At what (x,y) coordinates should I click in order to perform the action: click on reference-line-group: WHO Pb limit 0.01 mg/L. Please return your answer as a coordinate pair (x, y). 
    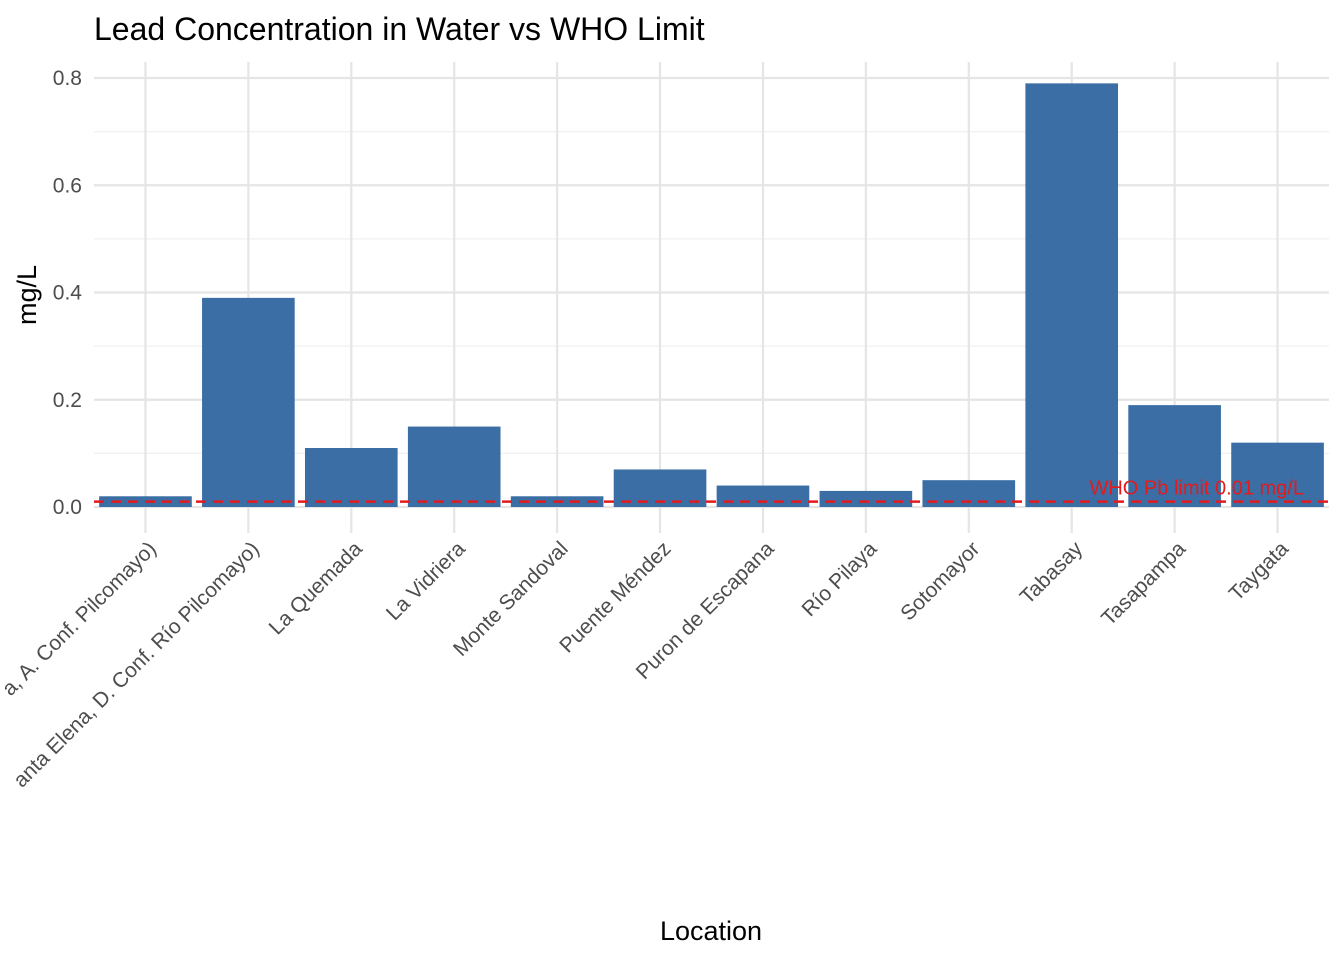
    Looking at the image, I should click on (711, 490).